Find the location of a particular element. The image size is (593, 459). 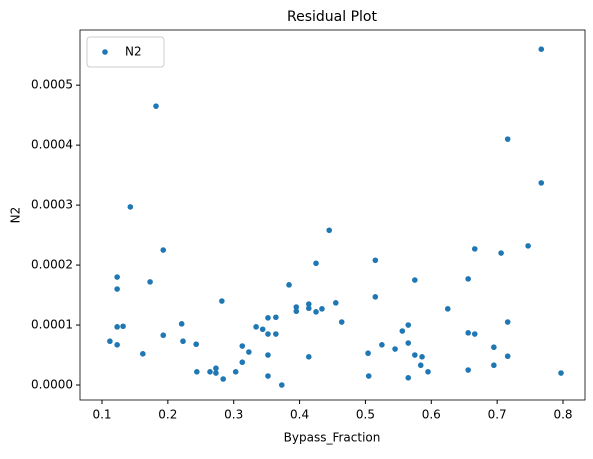

y-tick-label: 0.0003 is located at coordinates (52, 205).